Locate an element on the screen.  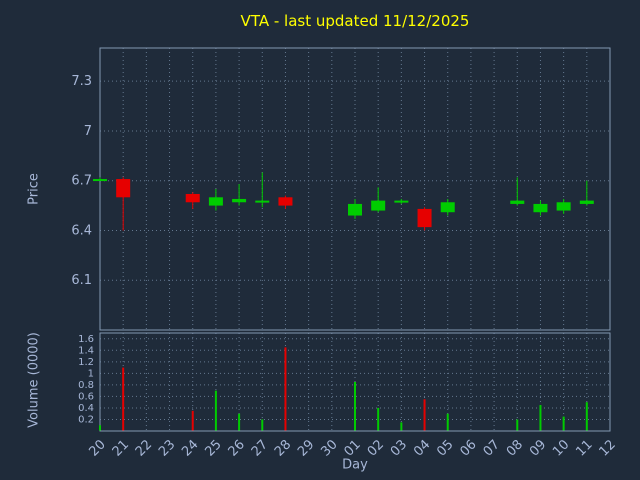
day-tick-label: 12 is located at coordinates (608, 448).